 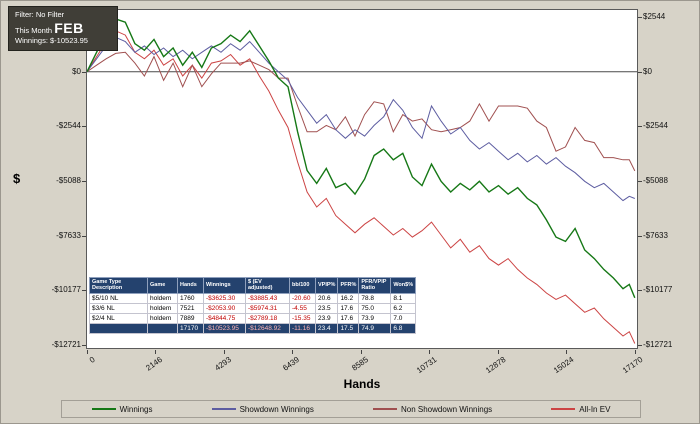 What do you see at coordinates (267, 308) in the screenshot?
I see `stats-cell: -$5974.31` at bounding box center [267, 308].